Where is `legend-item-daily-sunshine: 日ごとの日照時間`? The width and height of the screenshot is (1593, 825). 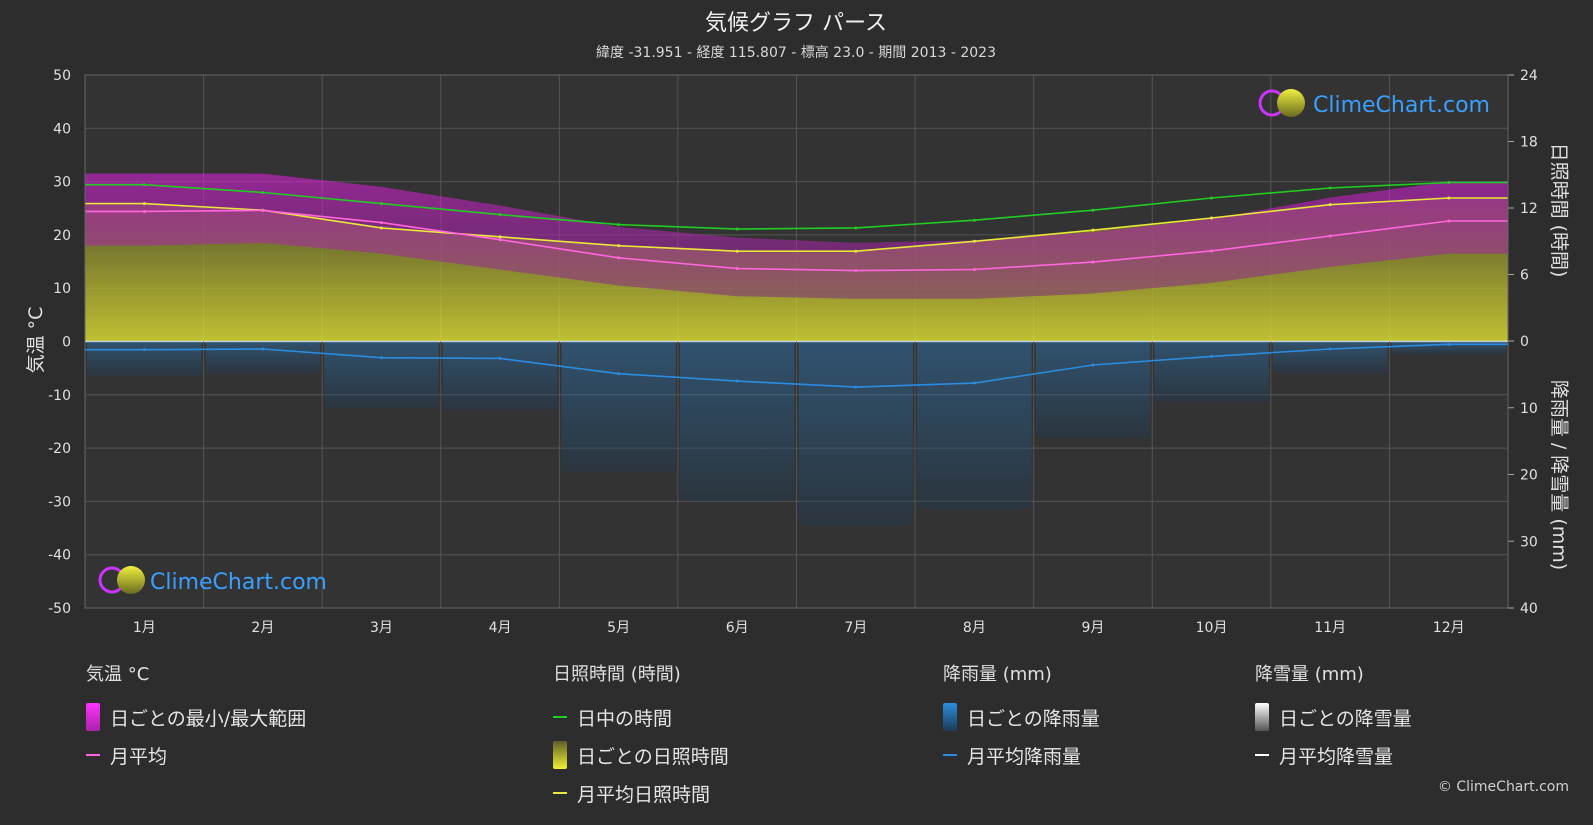
legend-item-daily-sunshine: 日ごとの日照時間 is located at coordinates (641, 755).